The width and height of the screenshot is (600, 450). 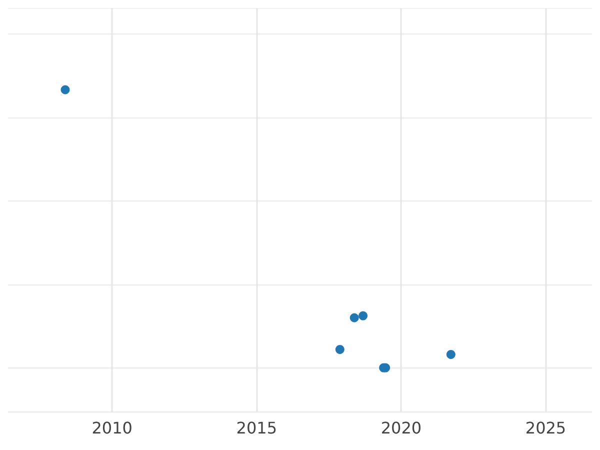 What do you see at coordinates (545, 428) in the screenshot?
I see `x-tick-label: 2025` at bounding box center [545, 428].